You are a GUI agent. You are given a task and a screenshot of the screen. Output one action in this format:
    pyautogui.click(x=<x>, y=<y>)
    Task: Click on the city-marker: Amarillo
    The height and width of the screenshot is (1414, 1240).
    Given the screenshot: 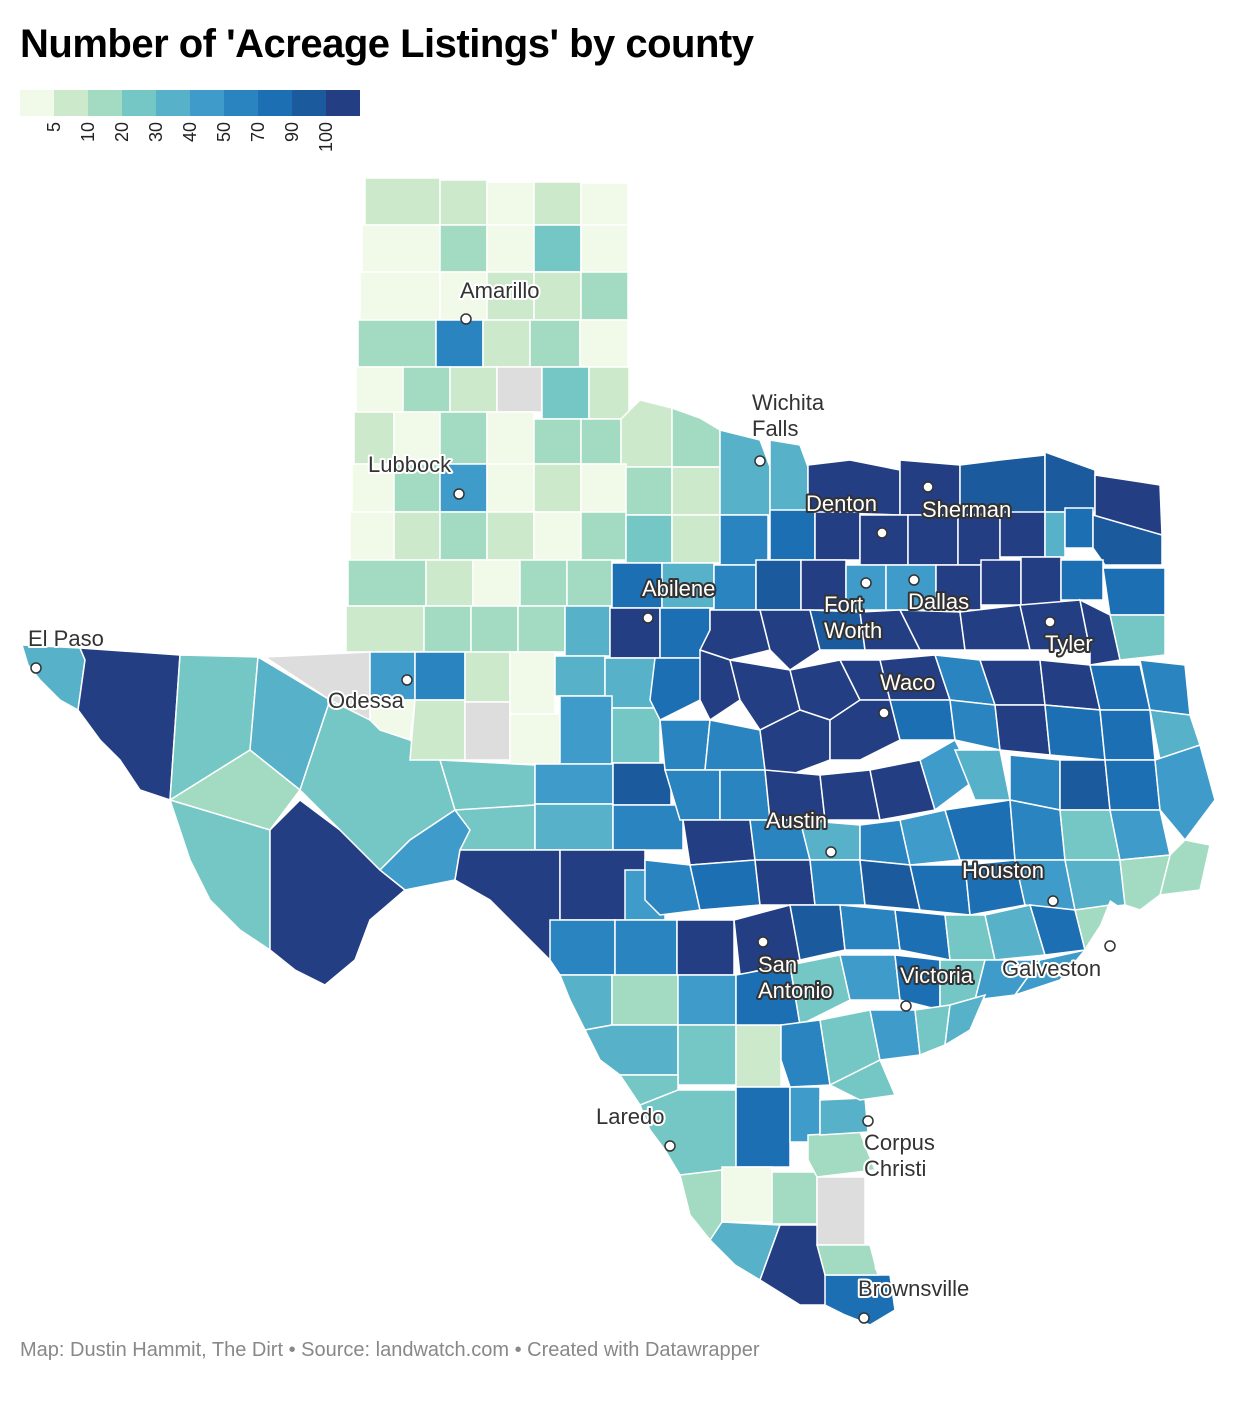 What is the action you would take?
    pyautogui.click(x=499, y=300)
    